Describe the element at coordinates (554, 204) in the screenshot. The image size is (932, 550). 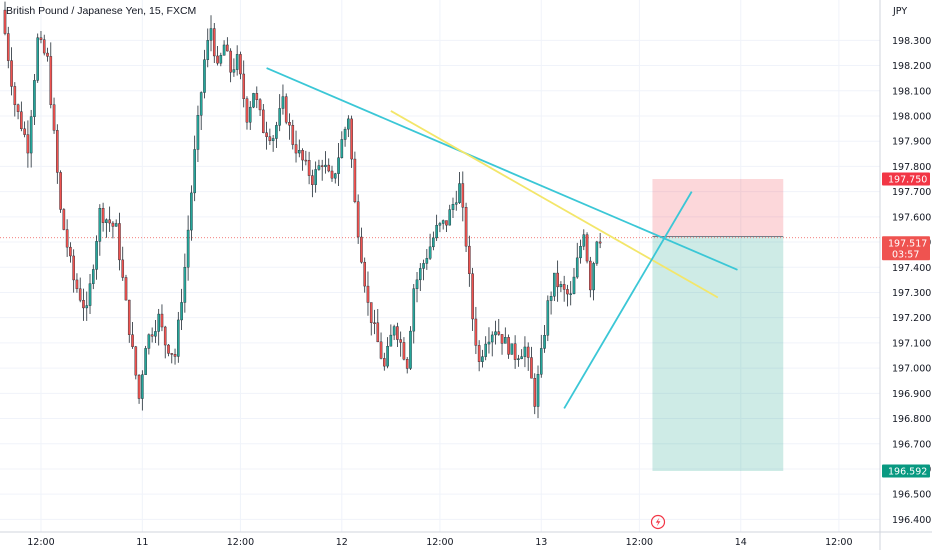
I see `yellow-line-trendline` at that location.